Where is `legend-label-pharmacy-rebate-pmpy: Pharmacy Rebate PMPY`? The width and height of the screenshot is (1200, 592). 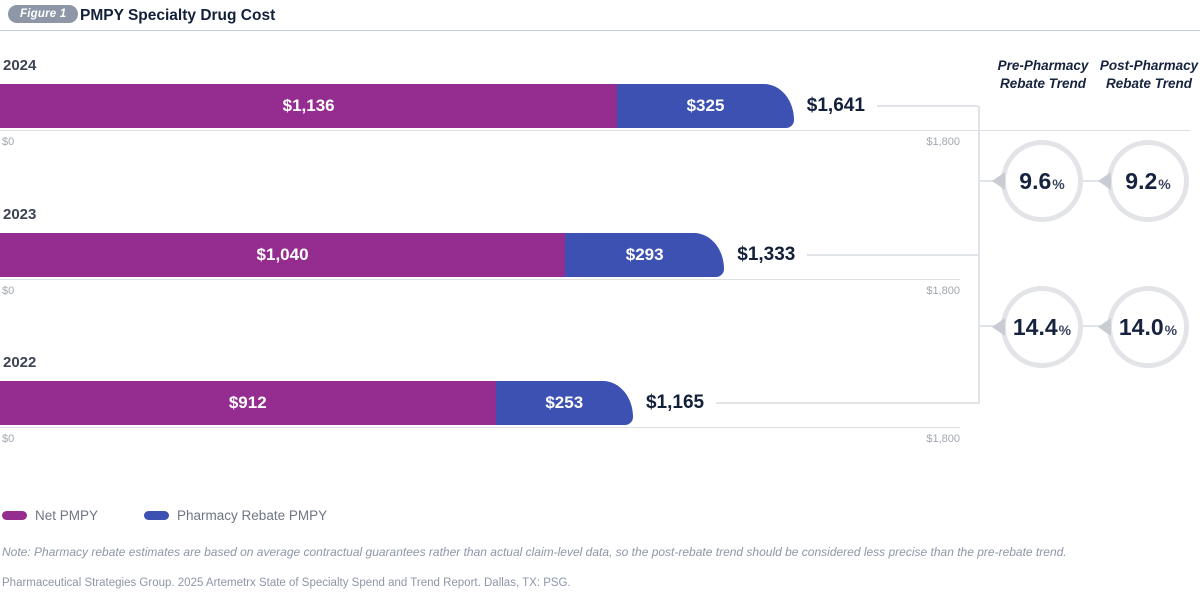 legend-label-pharmacy-rebate-pmpy: Pharmacy Rebate PMPY is located at coordinates (252, 515).